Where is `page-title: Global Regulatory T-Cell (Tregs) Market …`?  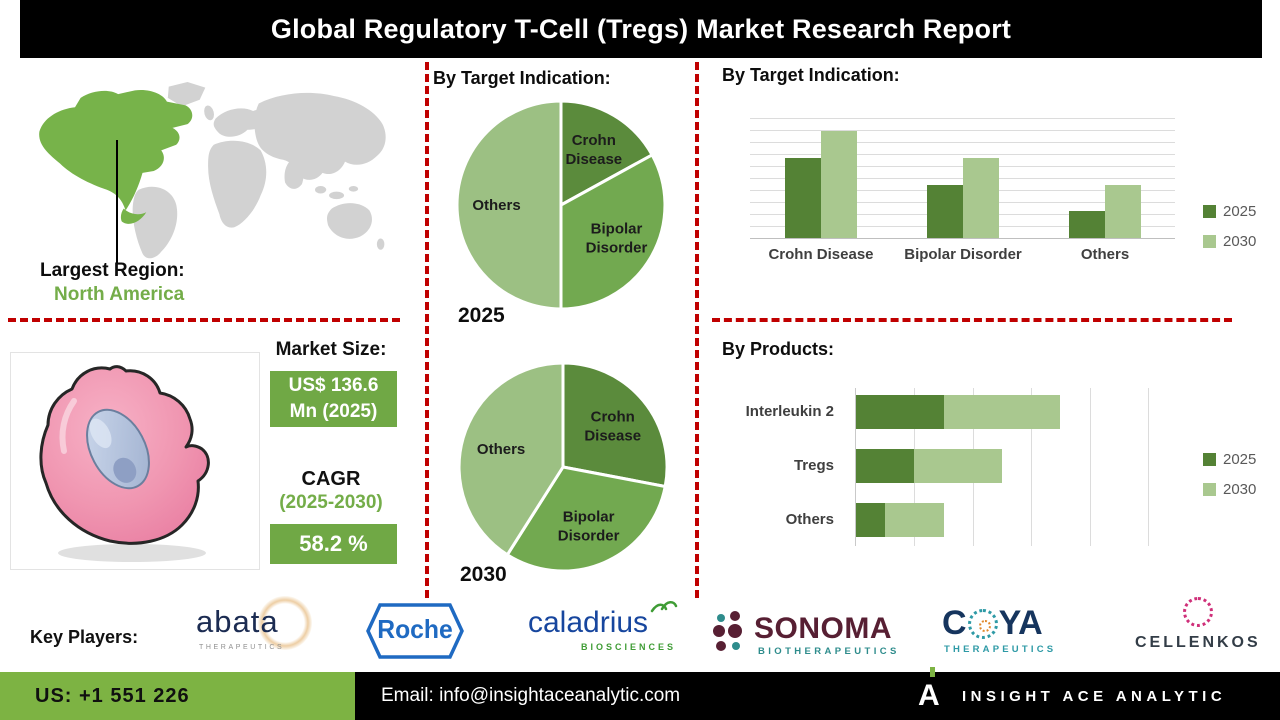
page-title: Global Regulatory T-Cell (Tregs) Market … is located at coordinates (641, 28).